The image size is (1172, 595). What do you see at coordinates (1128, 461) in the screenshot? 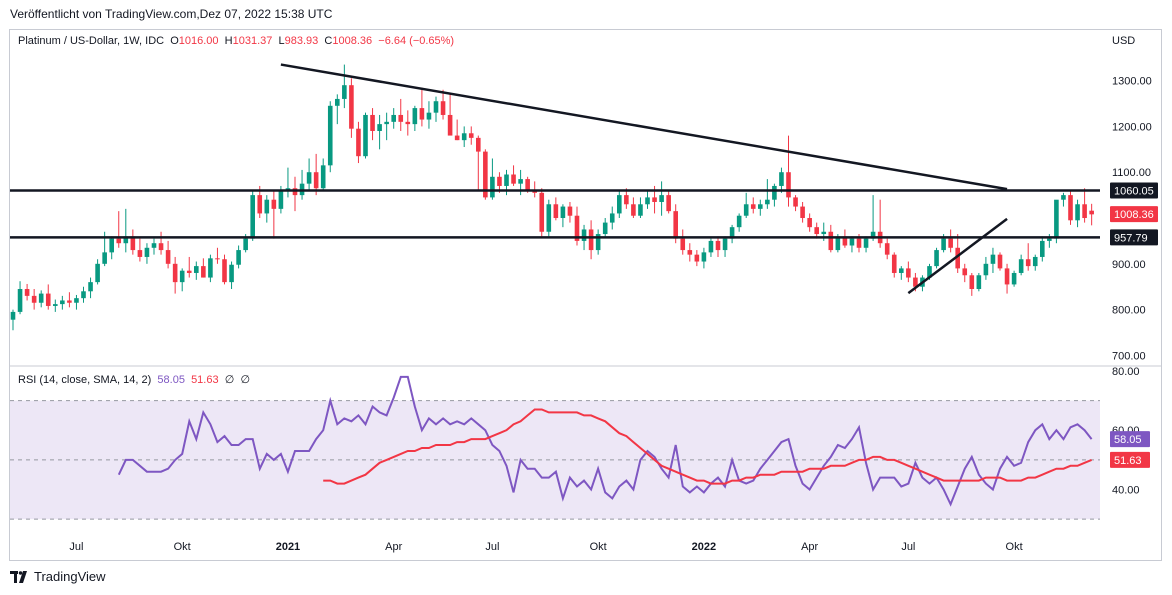
I see `rsi-ma-value-label: 51.63` at bounding box center [1128, 461].